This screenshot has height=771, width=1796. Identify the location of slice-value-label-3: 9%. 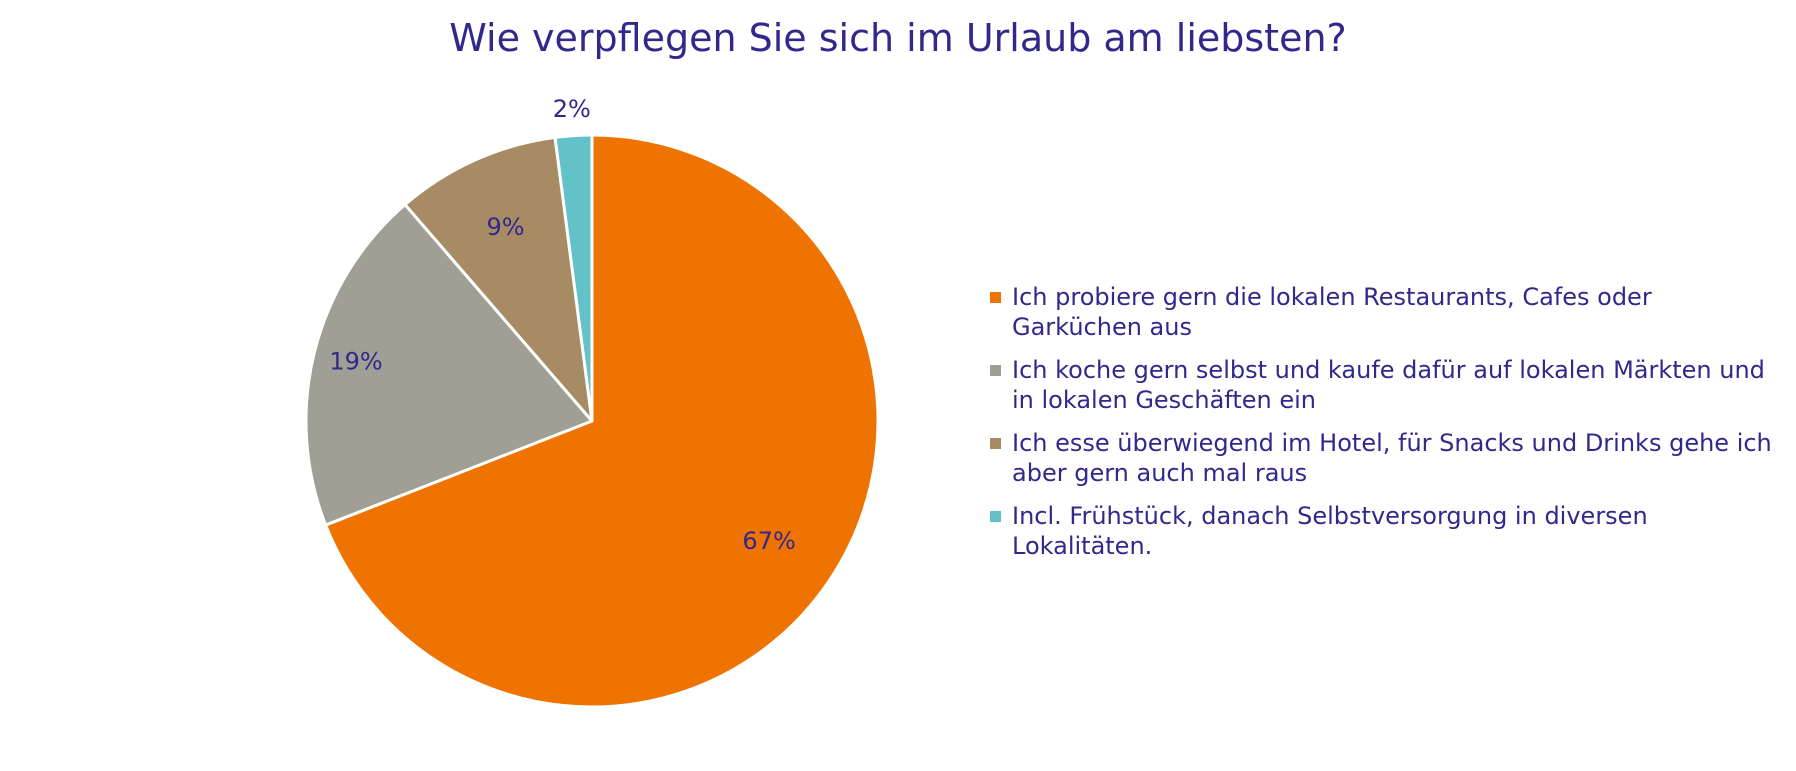
(505, 227).